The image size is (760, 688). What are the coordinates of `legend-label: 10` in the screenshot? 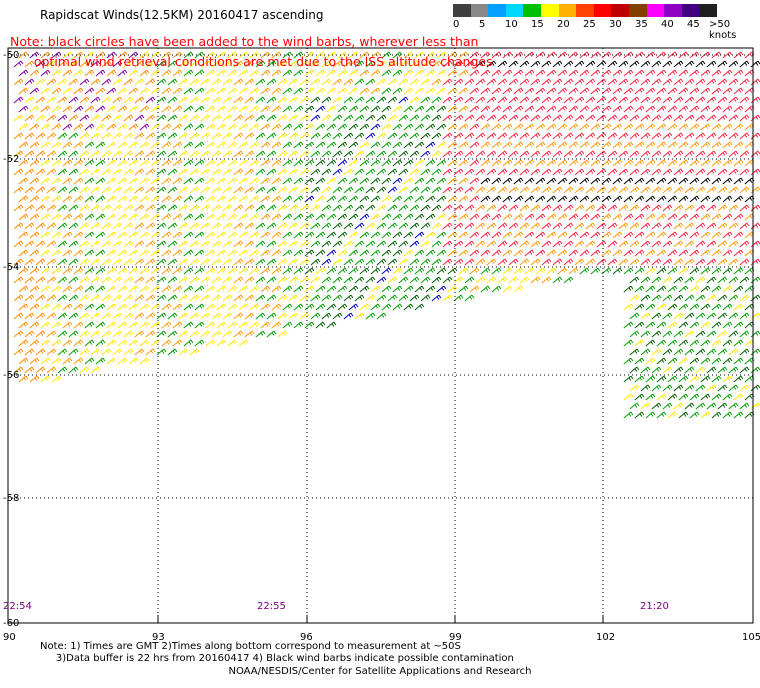 It's located at (511, 24).